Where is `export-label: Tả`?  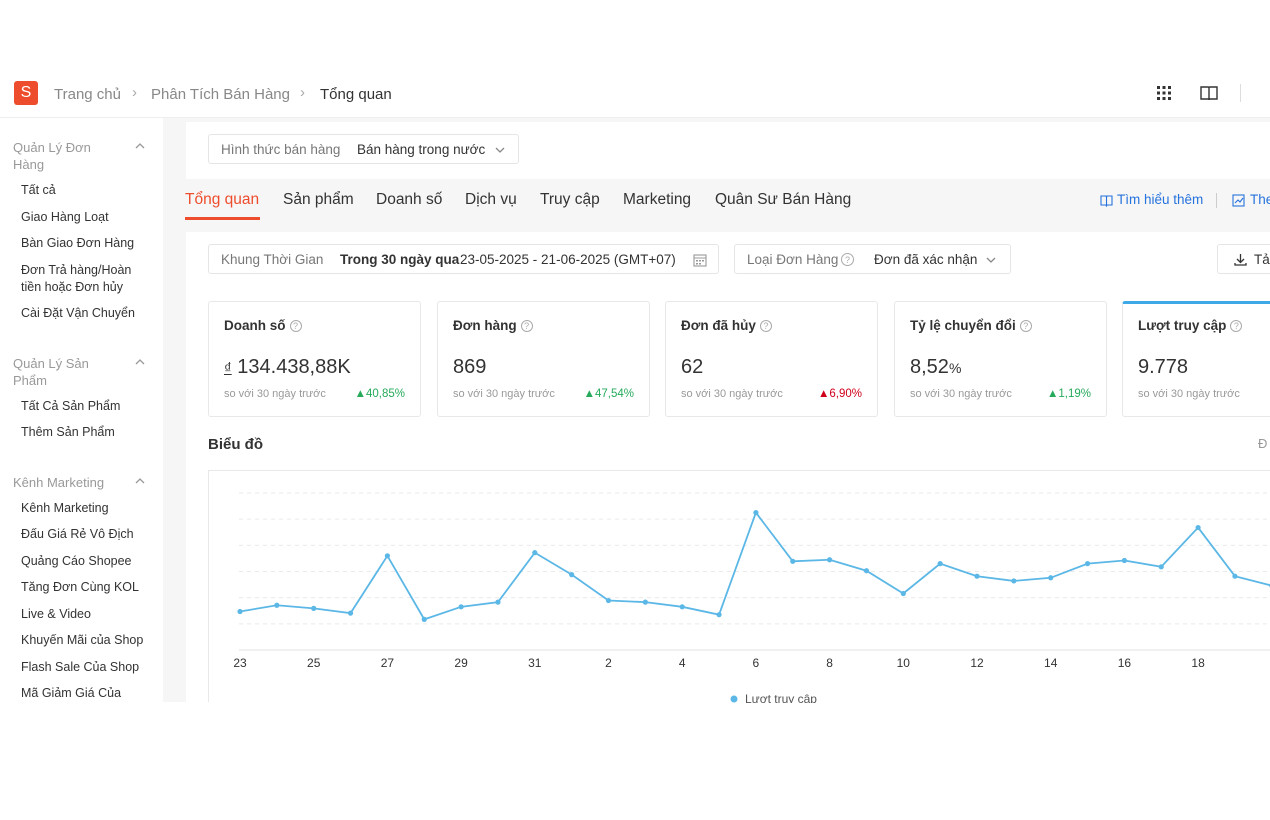
export-label: Tả is located at coordinates (1262, 259).